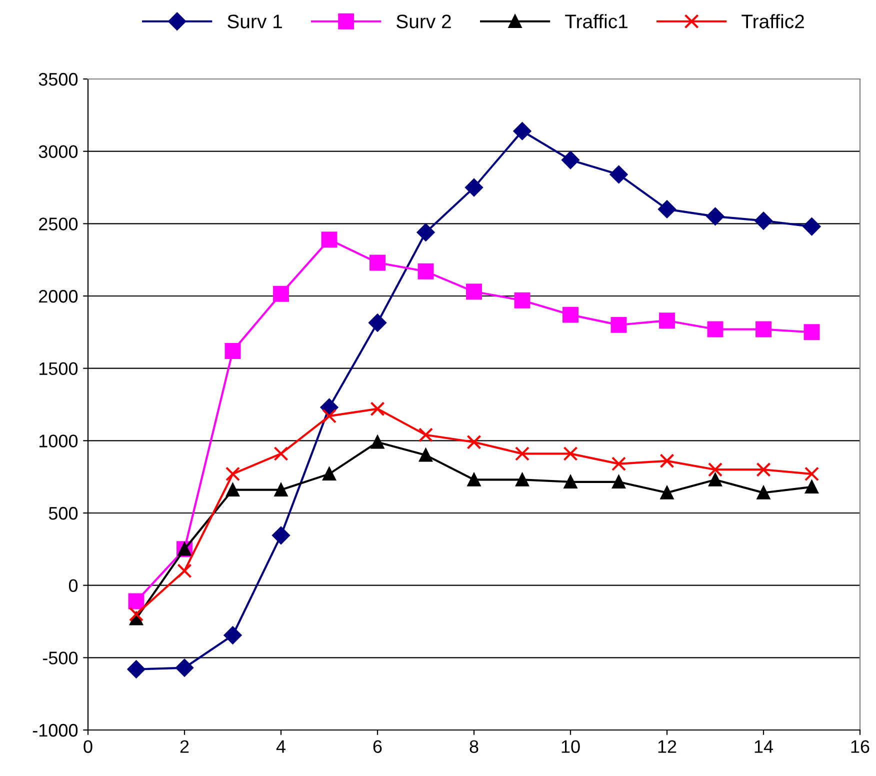 The image size is (876, 776). What do you see at coordinates (667, 746) in the screenshot?
I see `x-tick-label: 12` at bounding box center [667, 746].